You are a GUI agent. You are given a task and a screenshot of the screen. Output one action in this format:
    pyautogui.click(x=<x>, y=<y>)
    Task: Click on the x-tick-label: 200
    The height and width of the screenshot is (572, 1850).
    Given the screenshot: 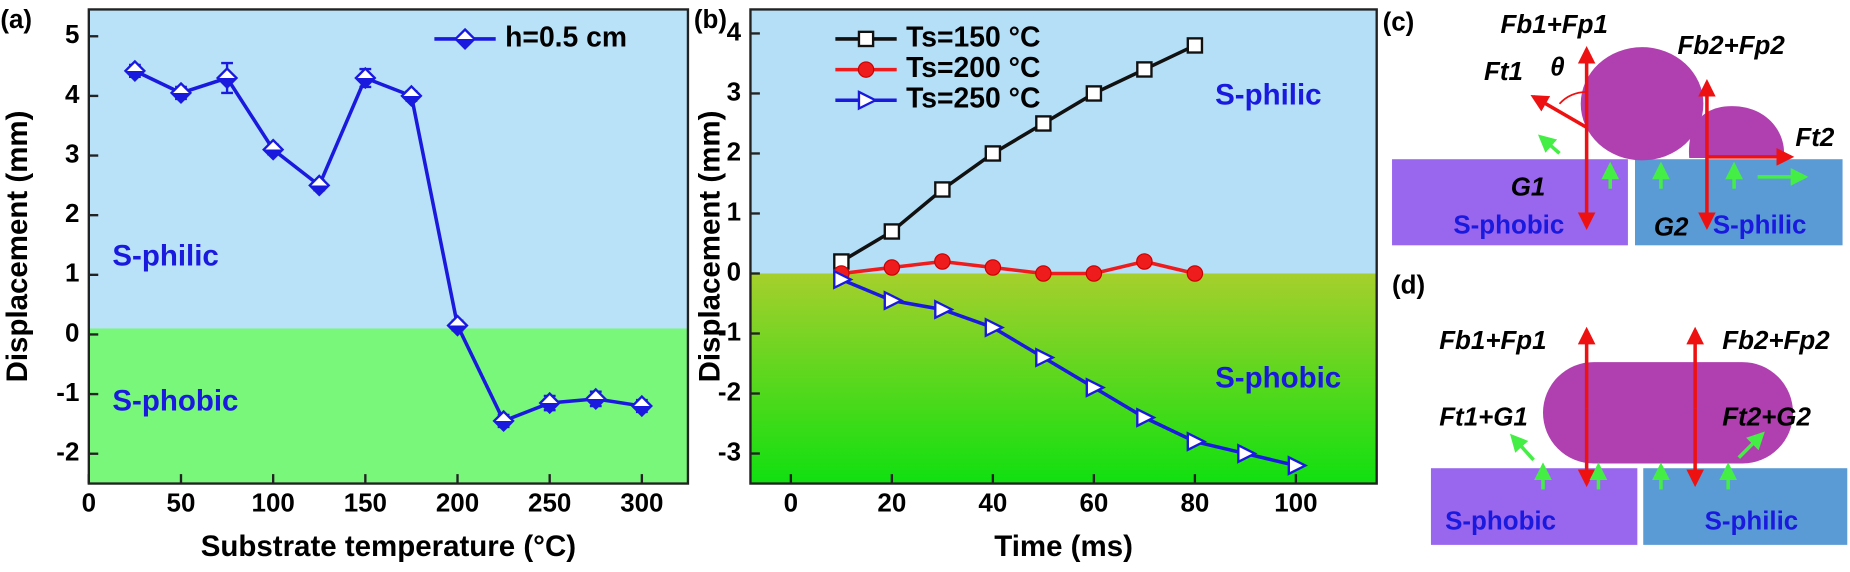 What is the action you would take?
    pyautogui.click(x=457, y=504)
    